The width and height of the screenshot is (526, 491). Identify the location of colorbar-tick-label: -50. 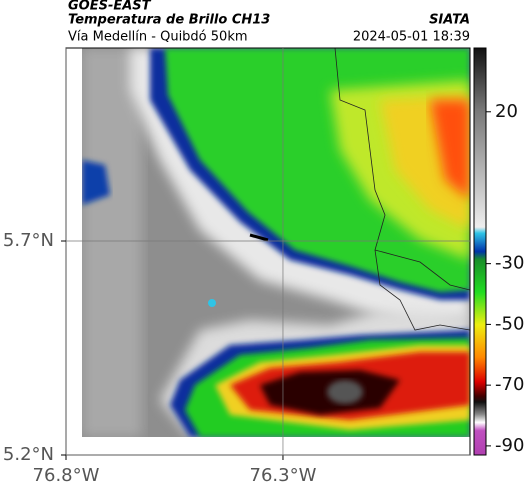
(509, 323).